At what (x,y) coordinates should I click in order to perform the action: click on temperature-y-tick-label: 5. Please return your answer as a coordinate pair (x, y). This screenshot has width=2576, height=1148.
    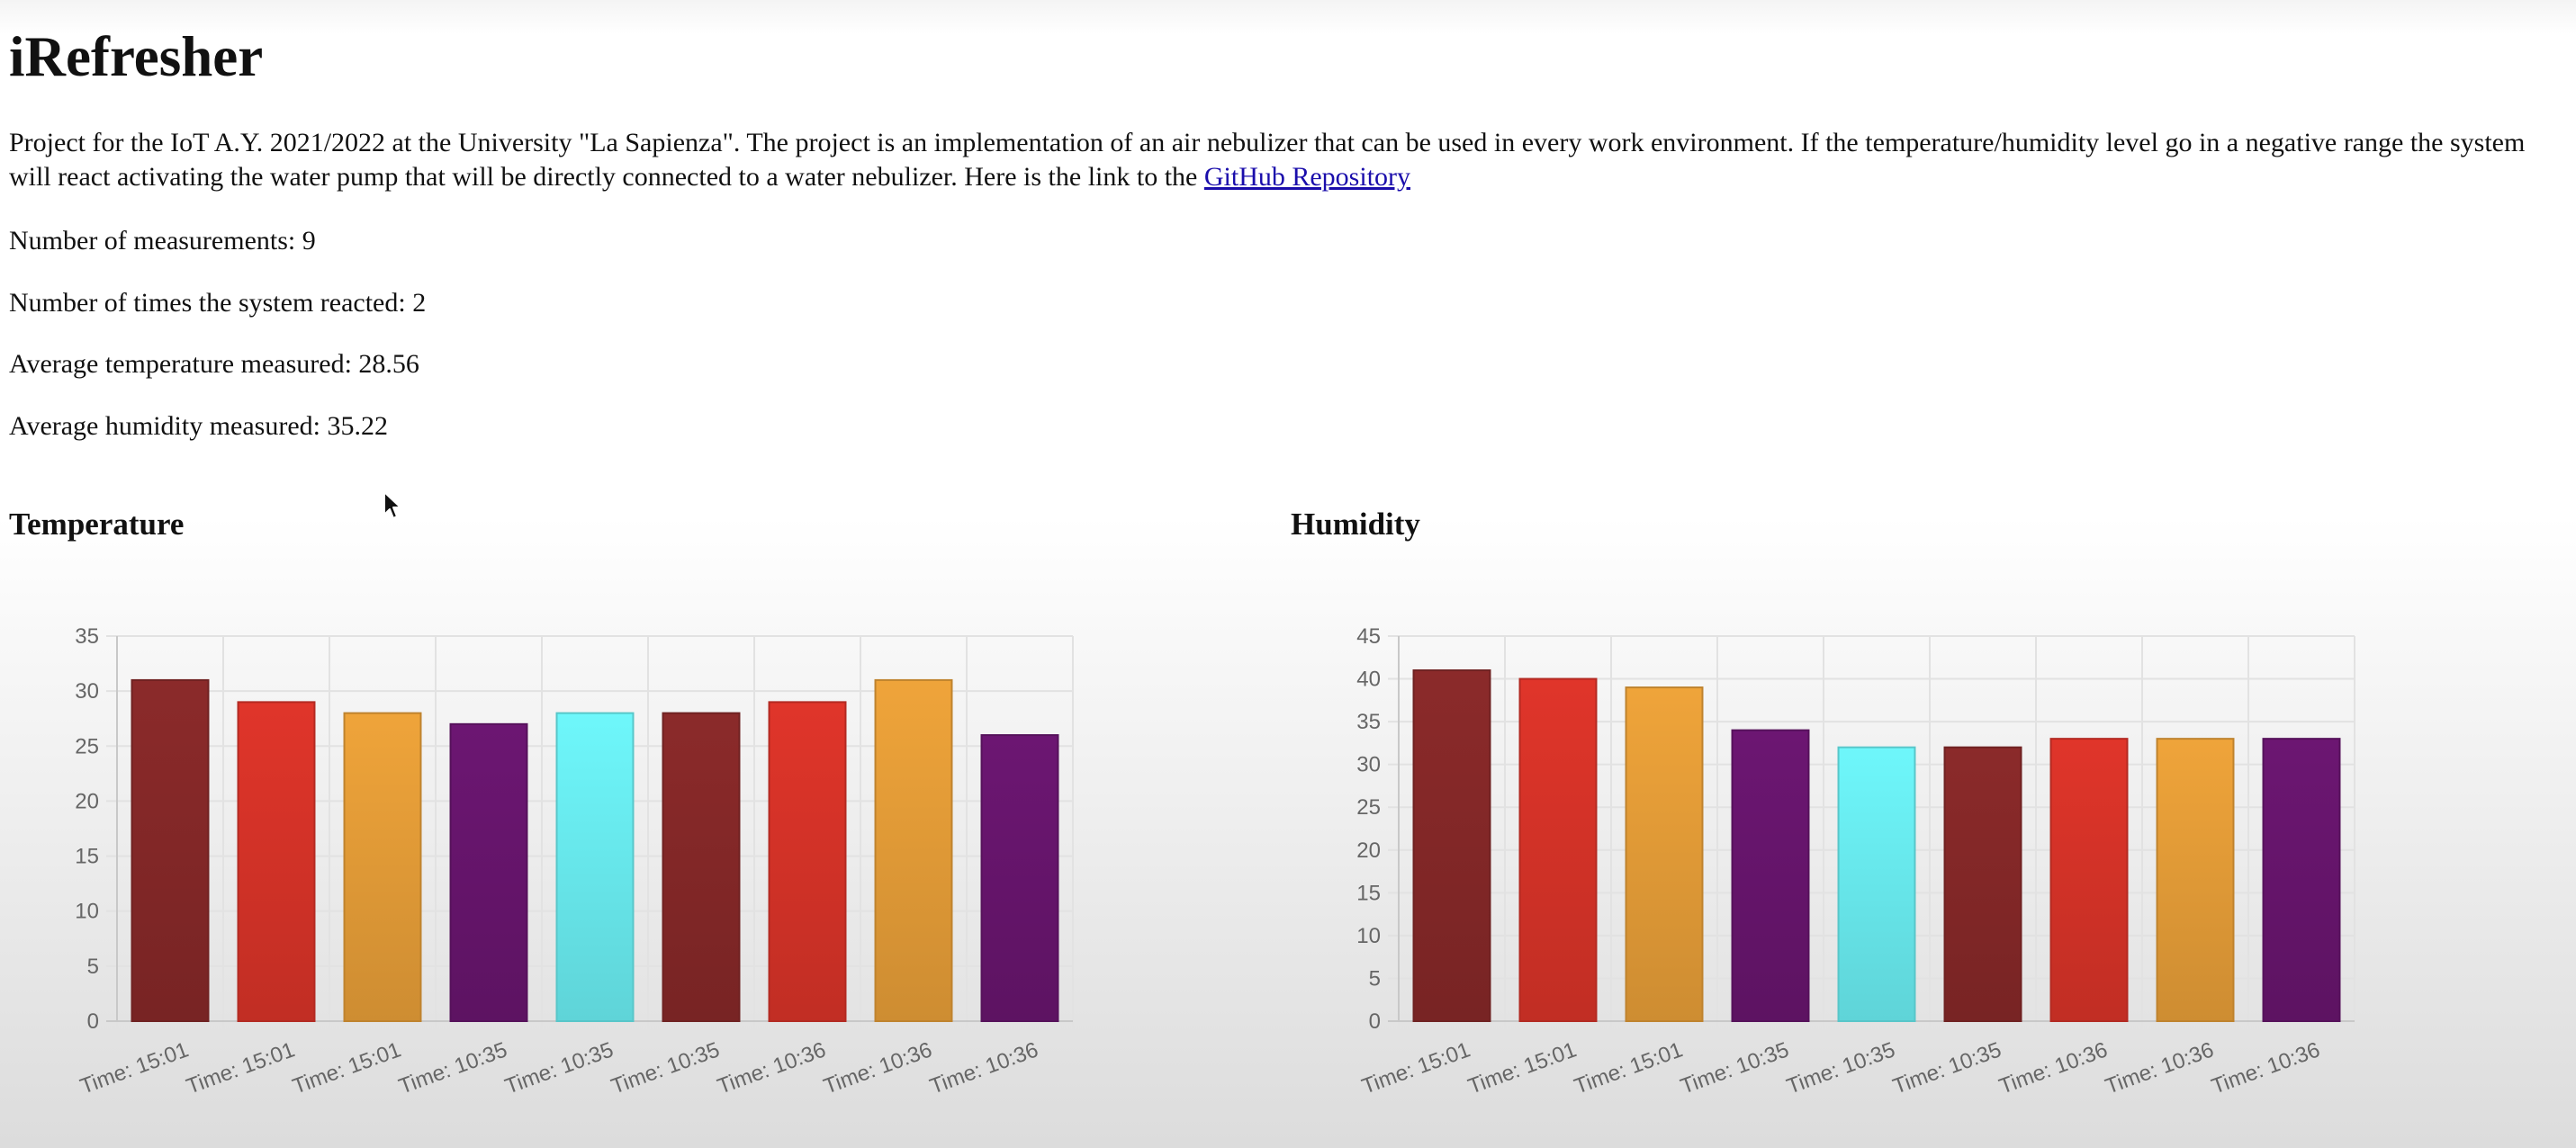
    Looking at the image, I should click on (93, 967).